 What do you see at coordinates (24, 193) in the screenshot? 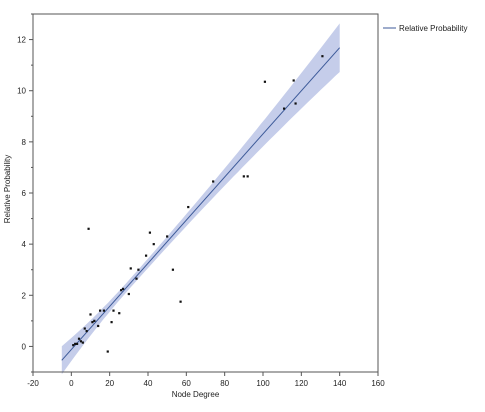
I see `y-tick-label: 6` at bounding box center [24, 193].